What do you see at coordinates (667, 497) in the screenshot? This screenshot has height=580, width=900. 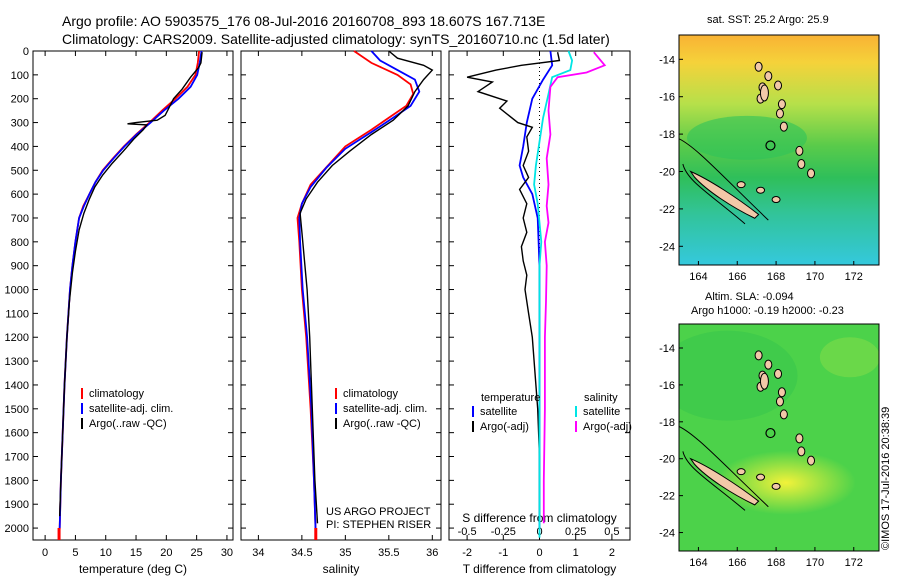 I see `map-y-tick-label: -22` at bounding box center [667, 497].